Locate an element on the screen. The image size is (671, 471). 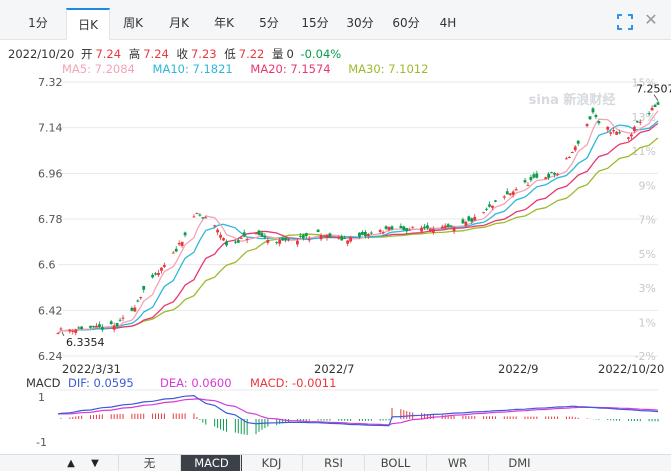
period-tab-4: 年K is located at coordinates (224, 23).